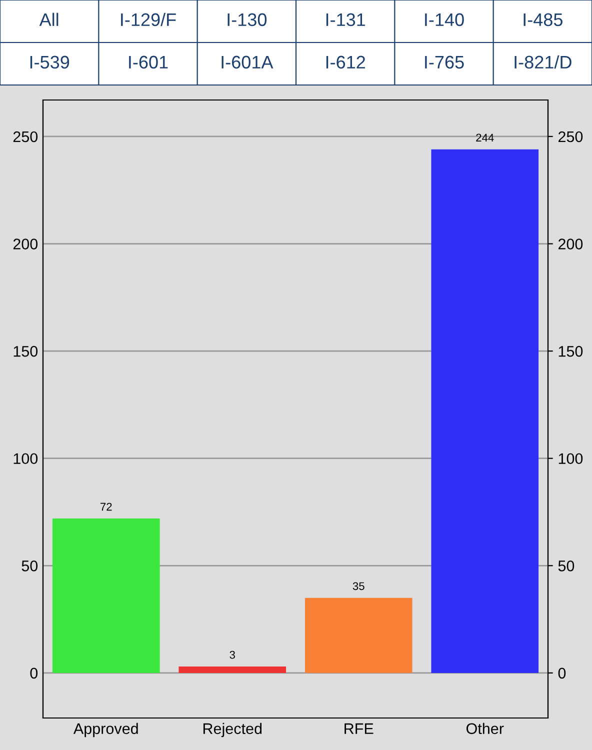  What do you see at coordinates (232, 654) in the screenshot?
I see `data-label: 3` at bounding box center [232, 654].